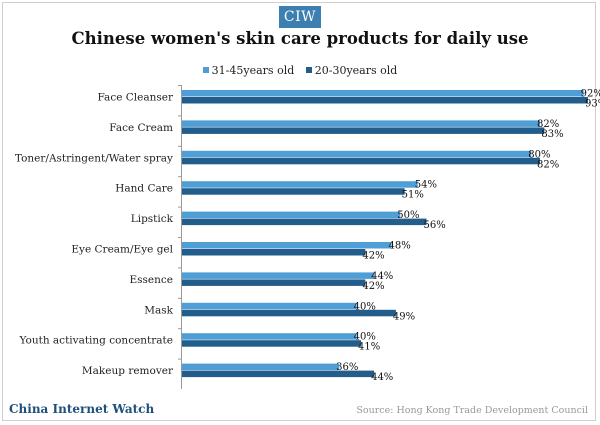 The height and width of the screenshot is (425, 600). Describe the element at coordinates (144, 189) in the screenshot. I see `category-label: Hand Care` at that location.